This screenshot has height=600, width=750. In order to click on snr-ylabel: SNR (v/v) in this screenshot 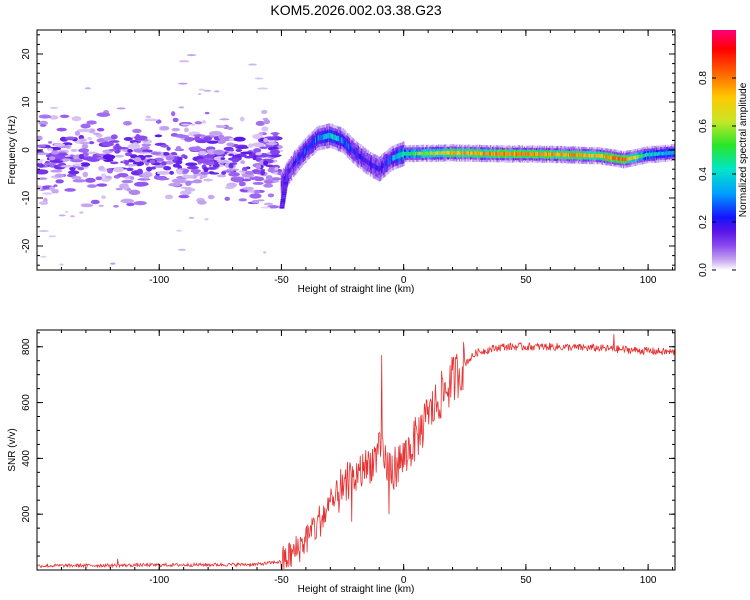, I will do `click(12, 449)`.